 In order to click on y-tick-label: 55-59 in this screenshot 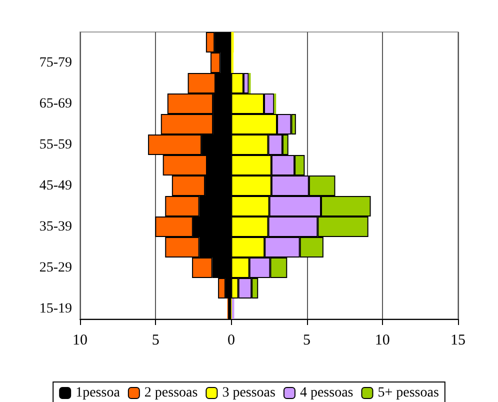, I will do `click(55, 144)`.